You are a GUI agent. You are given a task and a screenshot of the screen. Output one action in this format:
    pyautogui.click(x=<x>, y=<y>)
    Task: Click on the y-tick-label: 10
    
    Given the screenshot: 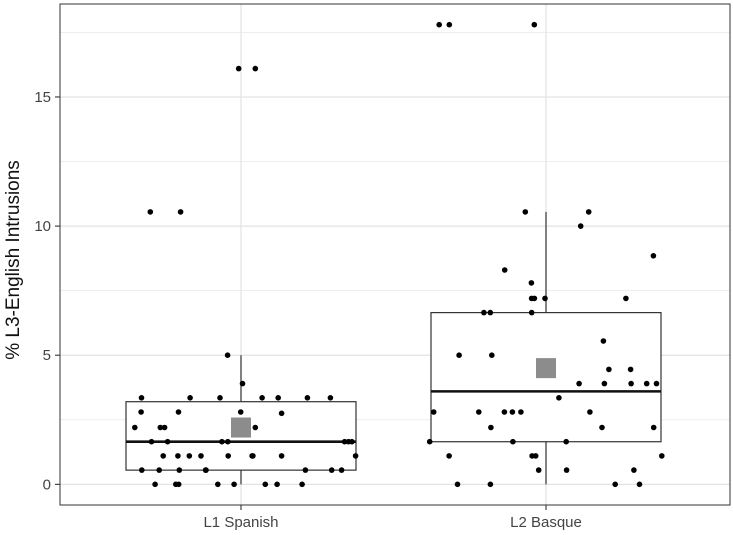 What is the action you would take?
    pyautogui.click(x=42, y=226)
    